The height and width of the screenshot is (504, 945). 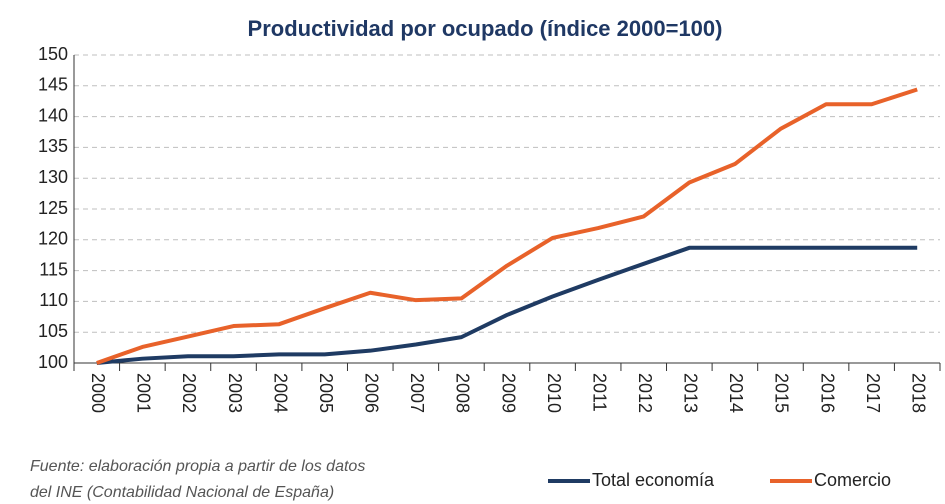 I want to click on y-tick-label: 100, so click(x=53, y=362).